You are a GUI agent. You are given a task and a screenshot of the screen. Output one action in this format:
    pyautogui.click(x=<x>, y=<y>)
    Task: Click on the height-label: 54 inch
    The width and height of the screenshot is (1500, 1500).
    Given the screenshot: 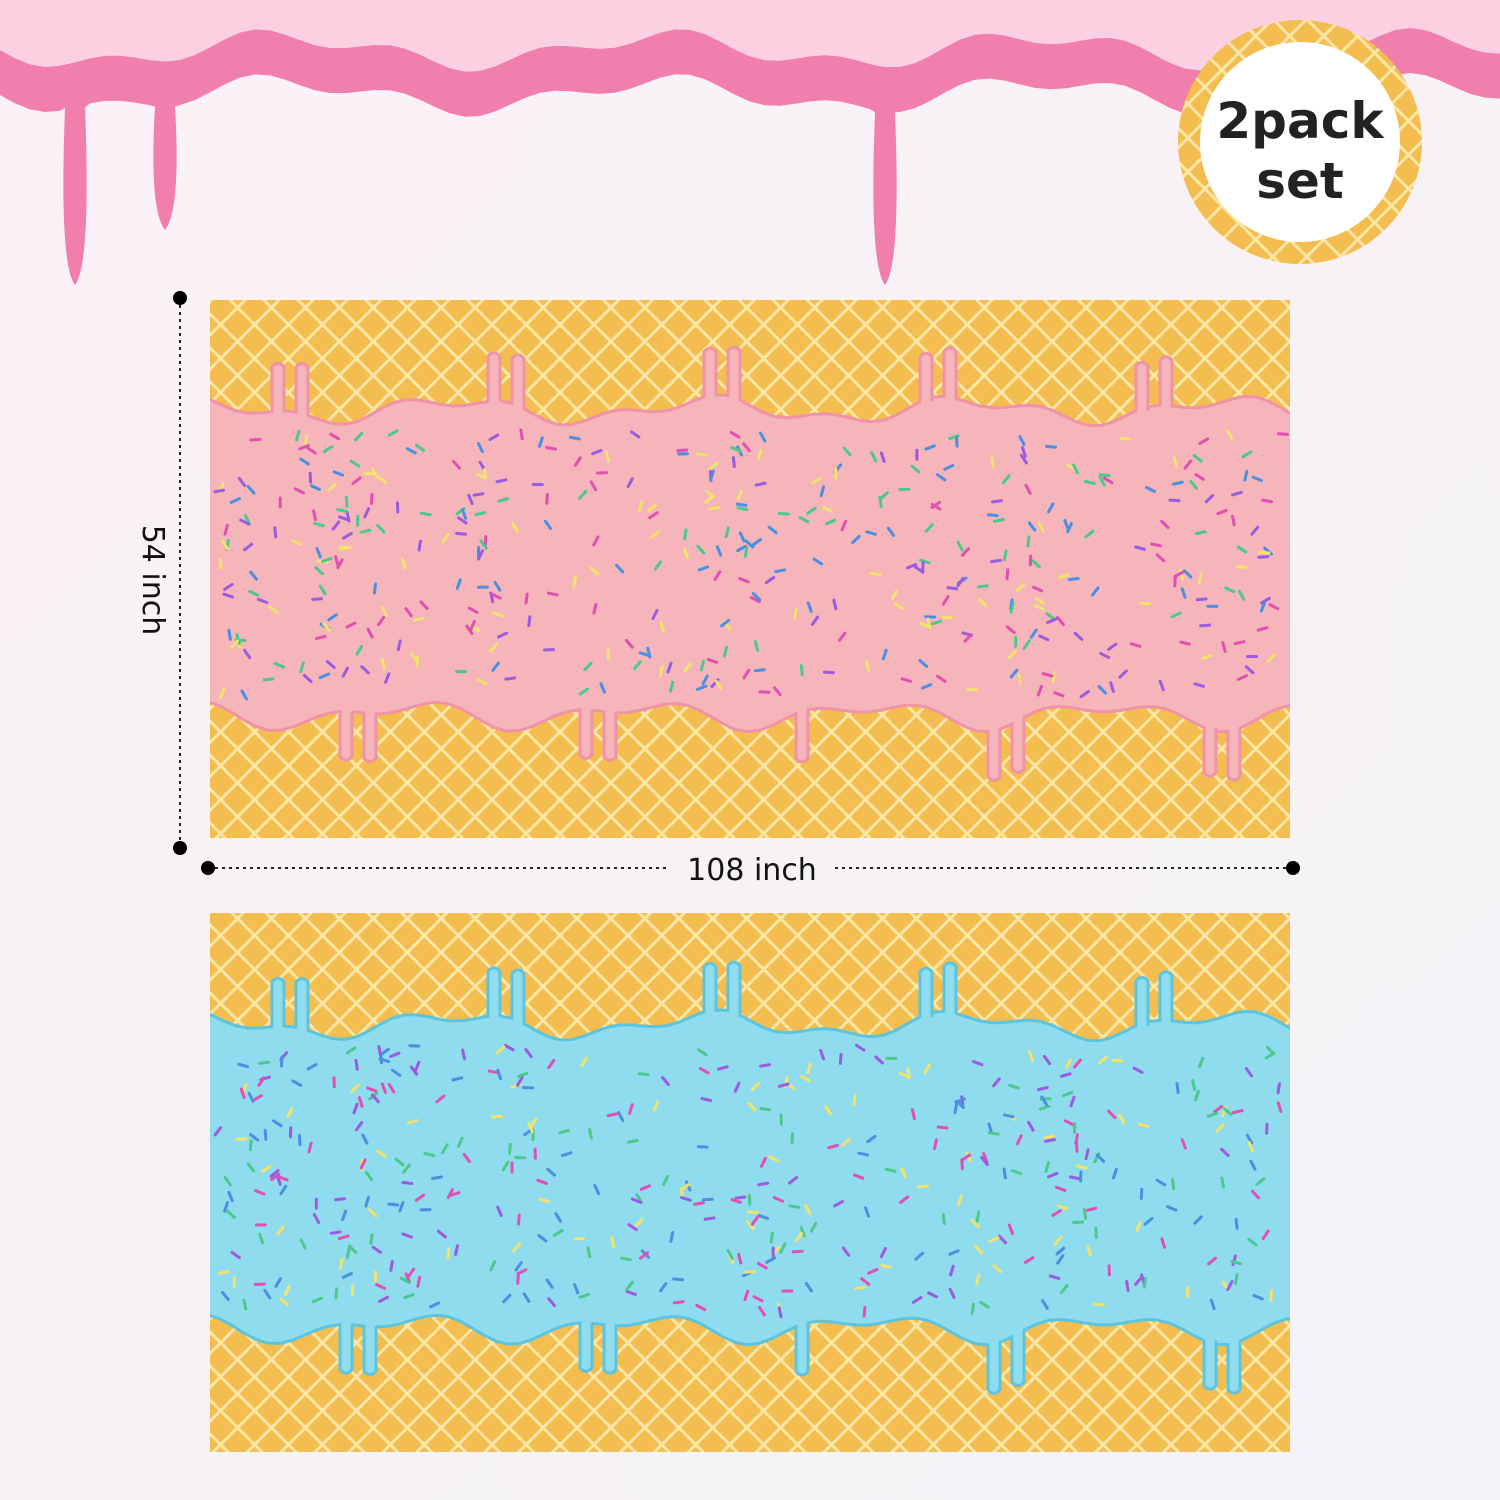 What is the action you would take?
    pyautogui.click(x=152, y=580)
    